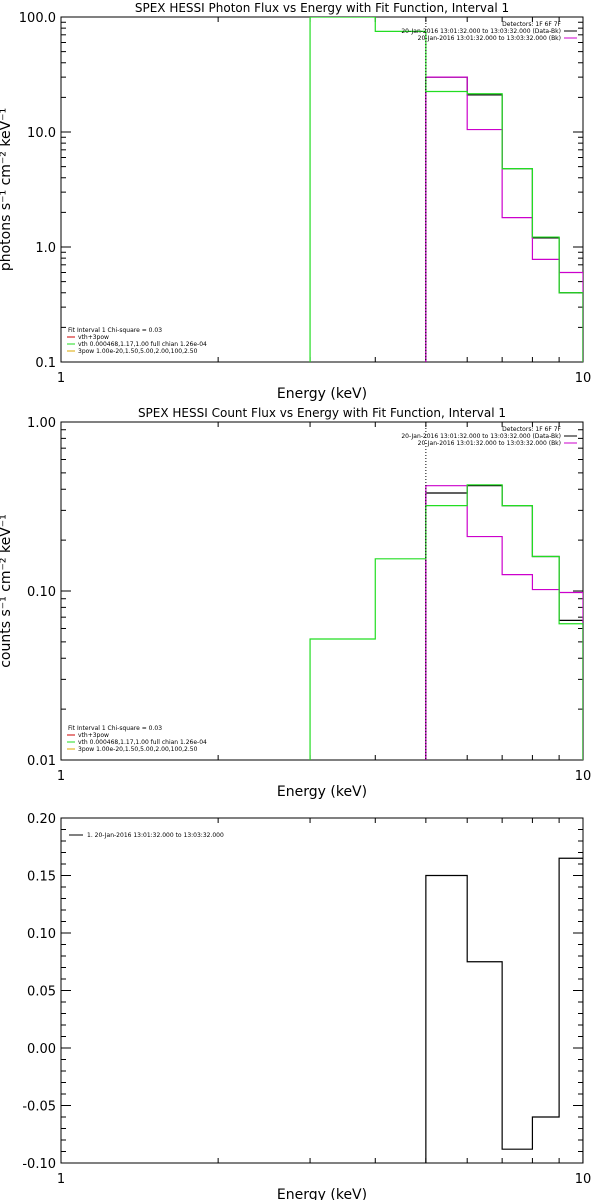 This screenshot has width=600, height=1200. What do you see at coordinates (45, 363) in the screenshot?
I see `y-tick-label: 0.1` at bounding box center [45, 363].